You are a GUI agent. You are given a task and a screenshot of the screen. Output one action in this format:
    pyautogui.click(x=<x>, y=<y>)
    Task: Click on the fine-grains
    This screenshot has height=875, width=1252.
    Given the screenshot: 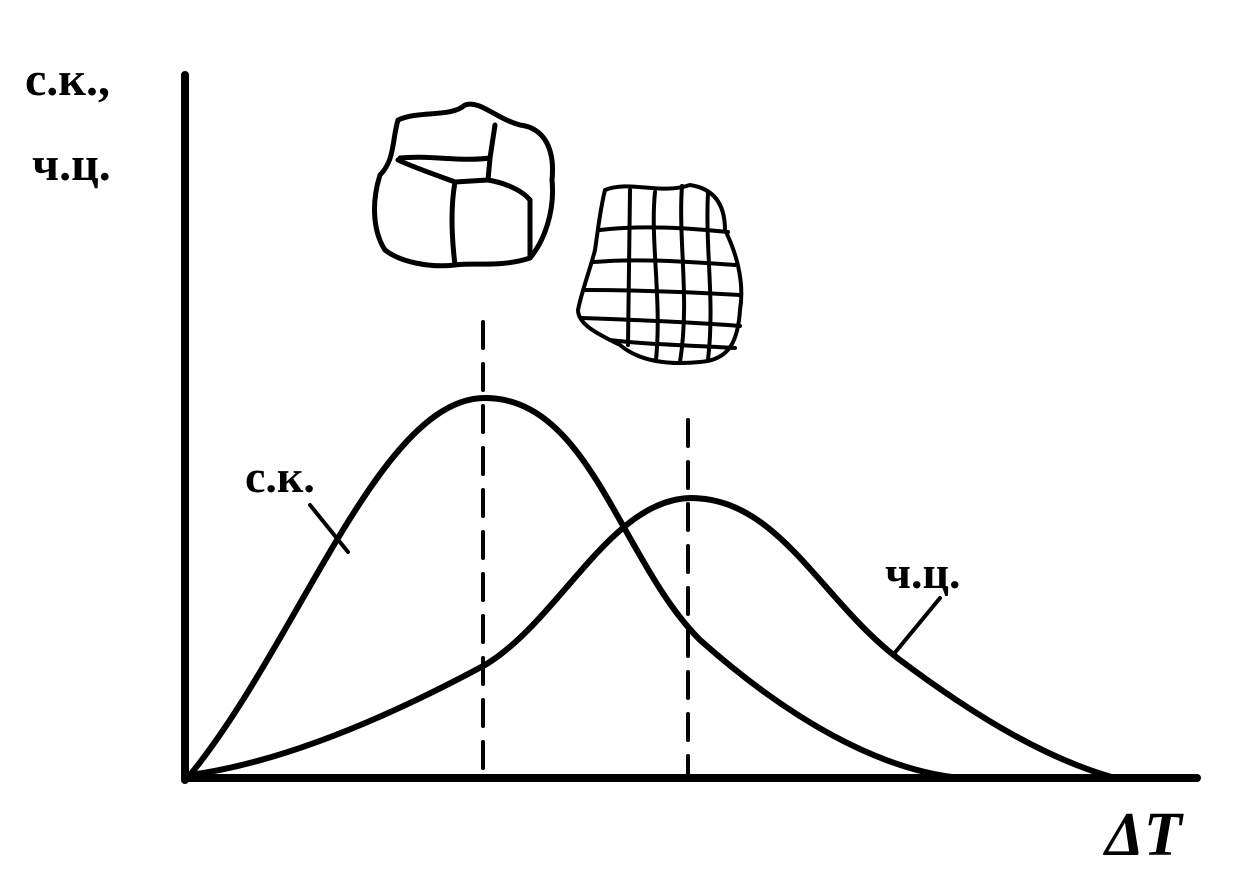 What is the action you would take?
    pyautogui.click(x=660, y=274)
    